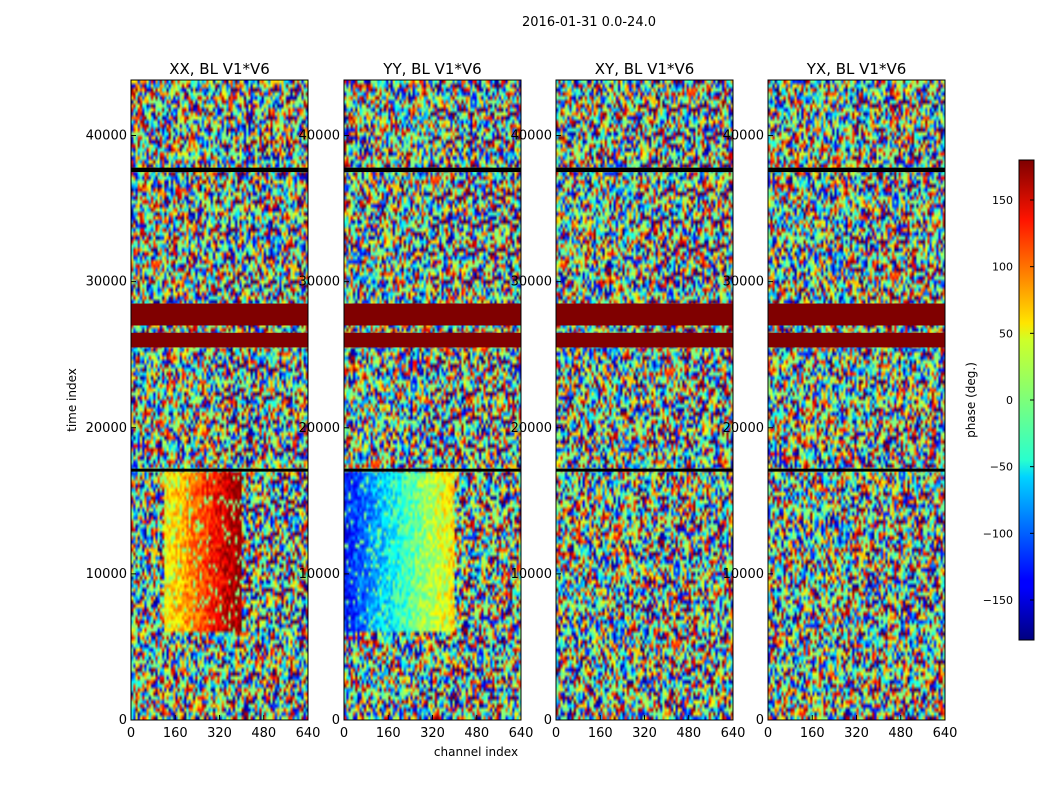  What do you see at coordinates (1002, 267) in the screenshot?
I see `colorbar-tick-label: 100` at bounding box center [1002, 267].